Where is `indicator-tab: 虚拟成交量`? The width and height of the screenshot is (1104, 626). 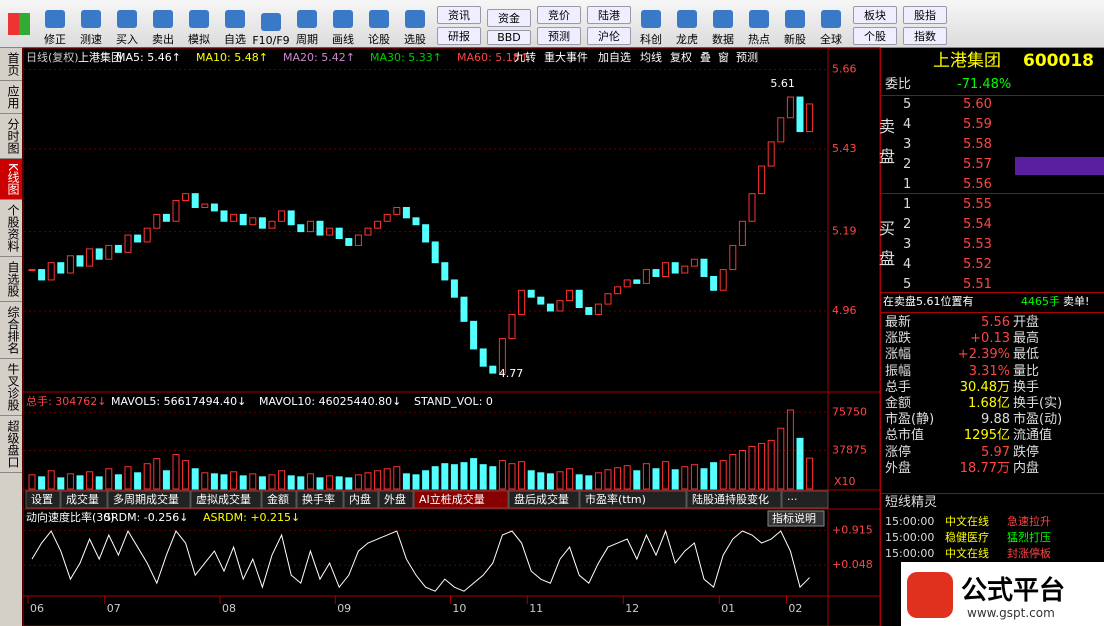
indicator-tab: 虚拟成交量 is located at coordinates (223, 499).